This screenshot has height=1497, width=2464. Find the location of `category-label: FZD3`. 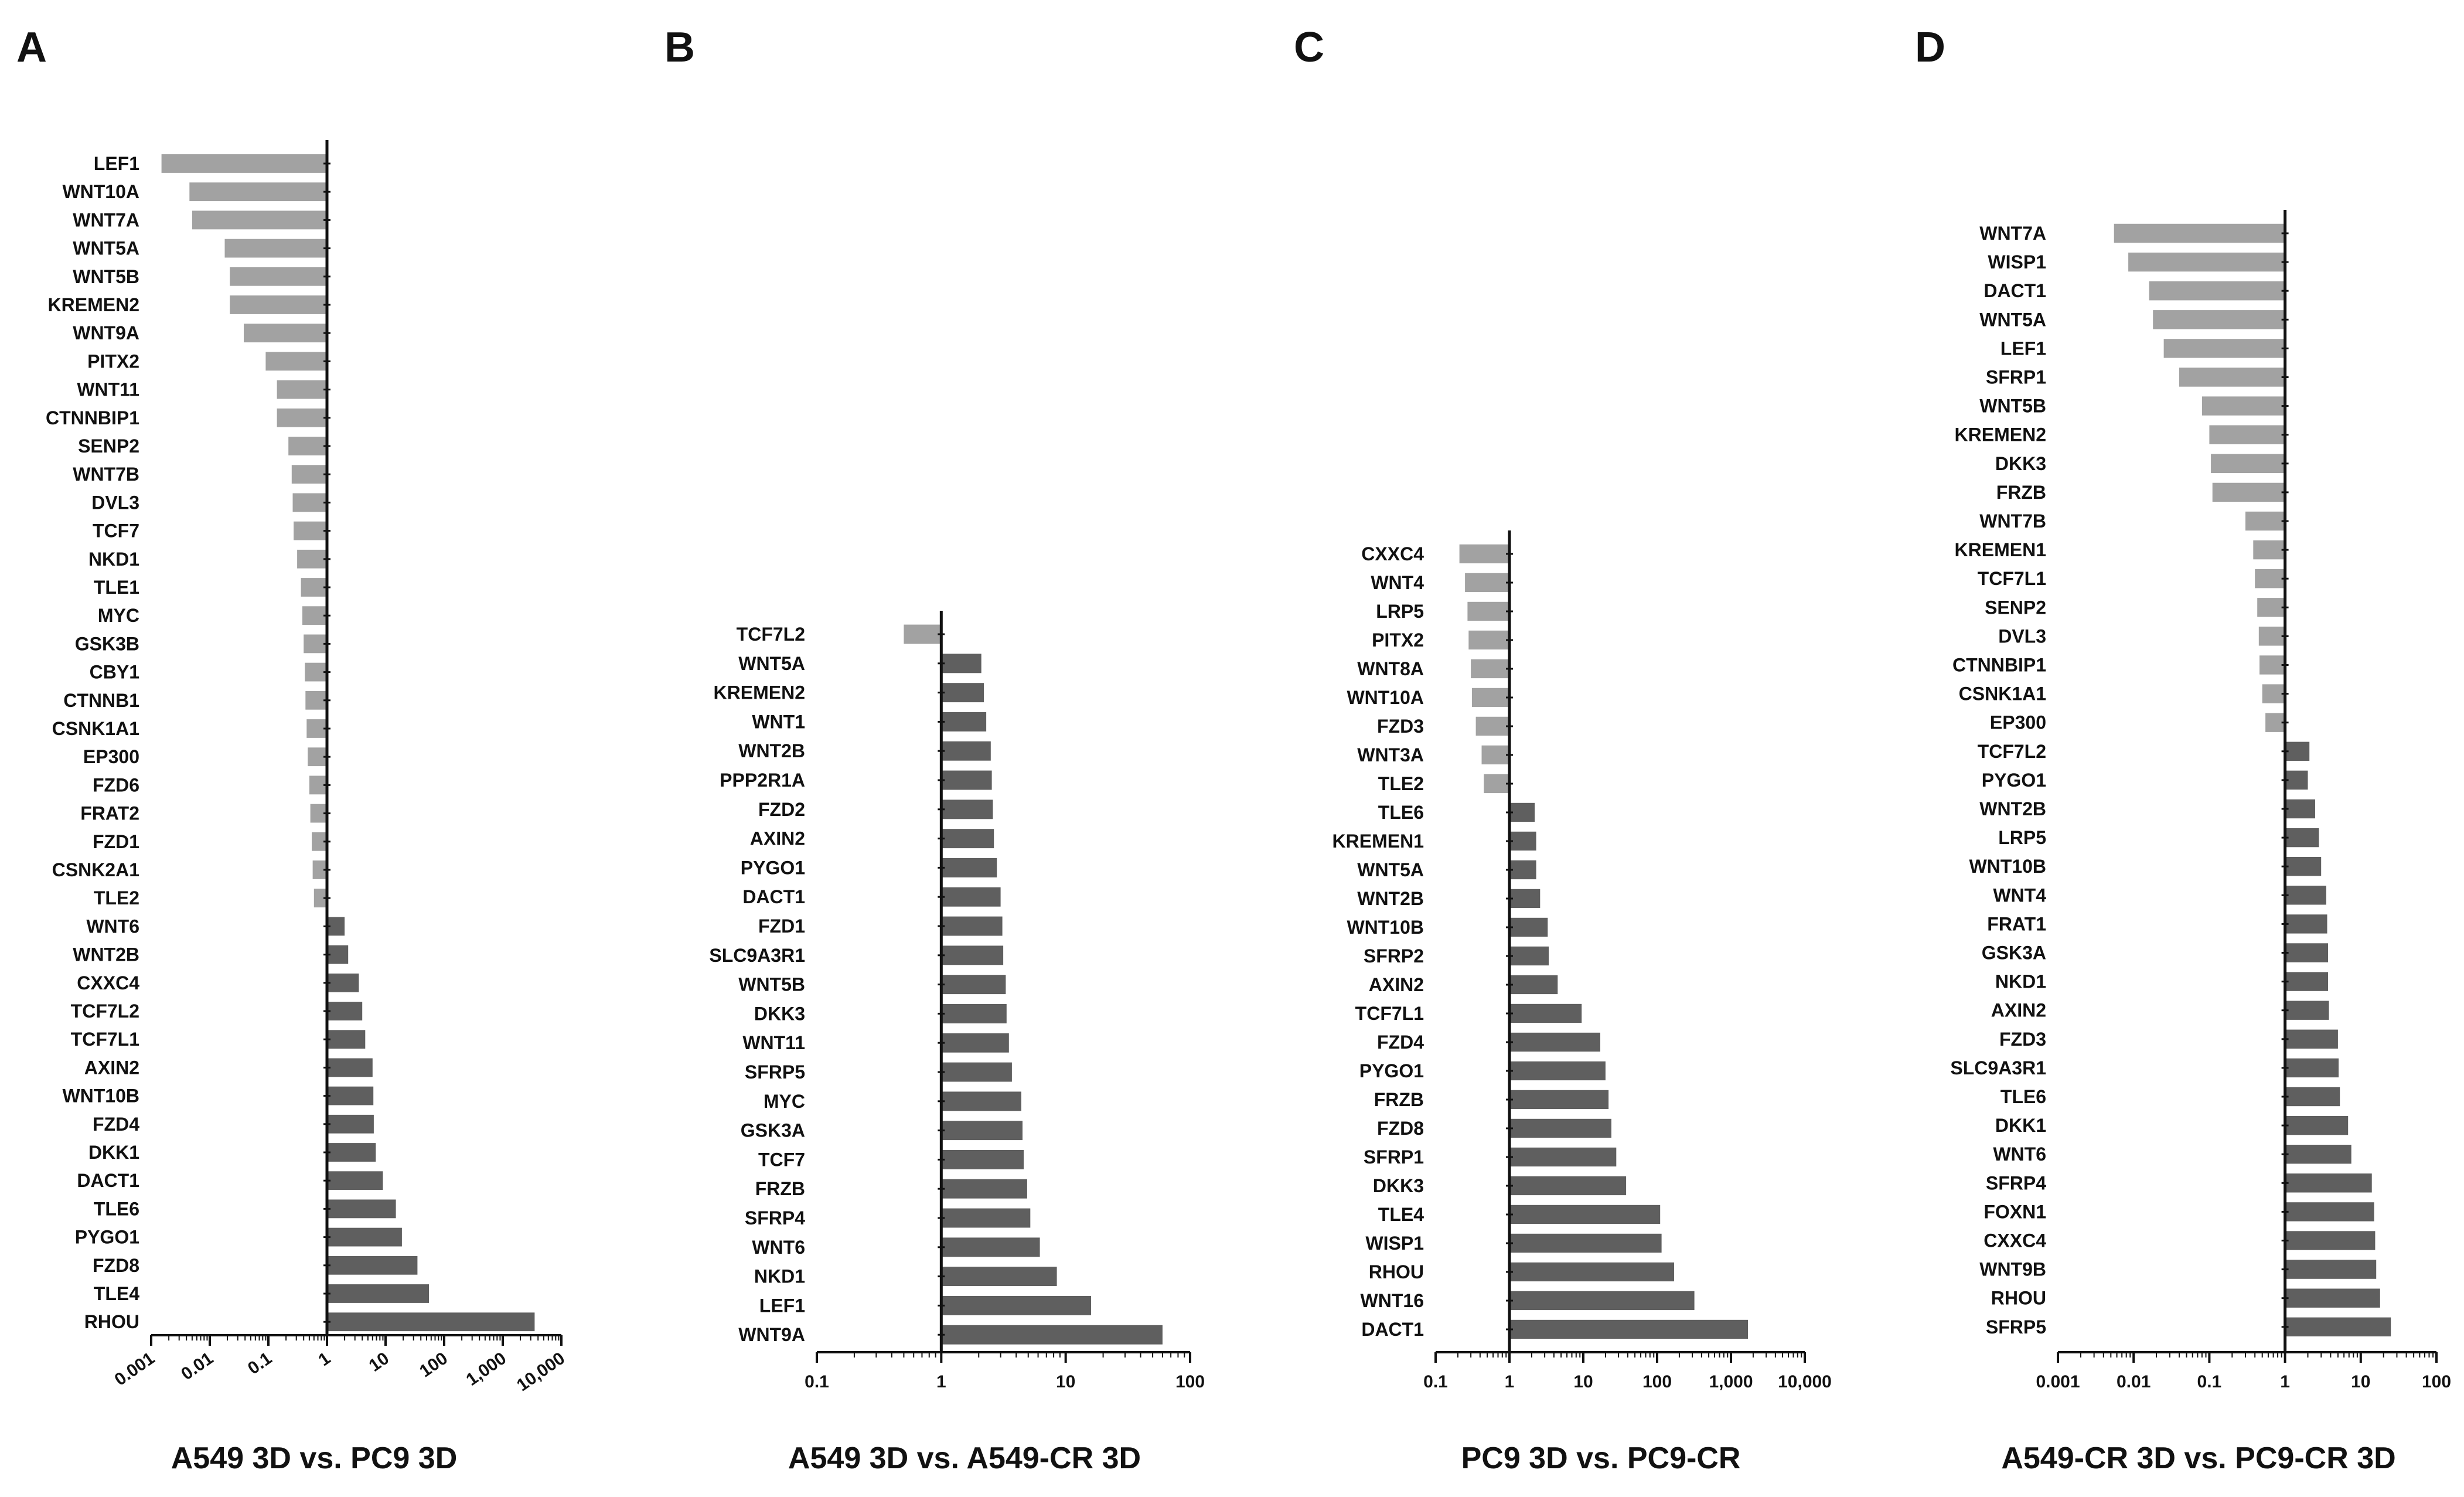

category-label: FZD3 is located at coordinates (1400, 726).